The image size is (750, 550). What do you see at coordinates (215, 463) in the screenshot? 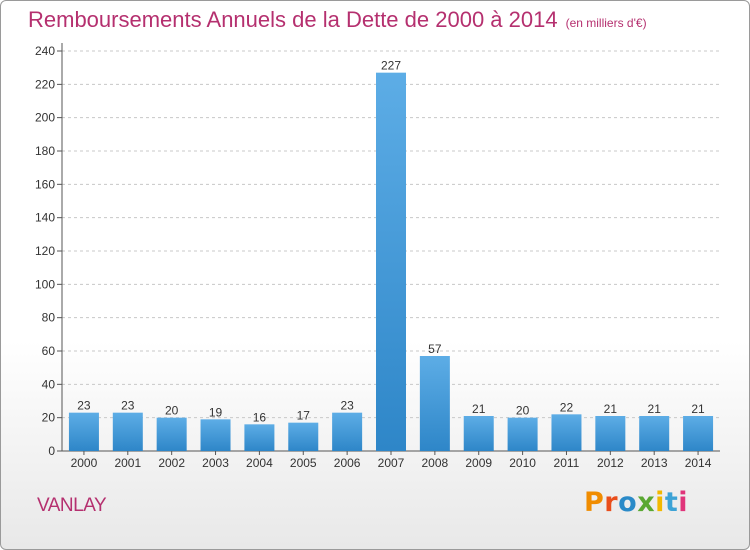
I see `x-tick-label: 2003` at bounding box center [215, 463].